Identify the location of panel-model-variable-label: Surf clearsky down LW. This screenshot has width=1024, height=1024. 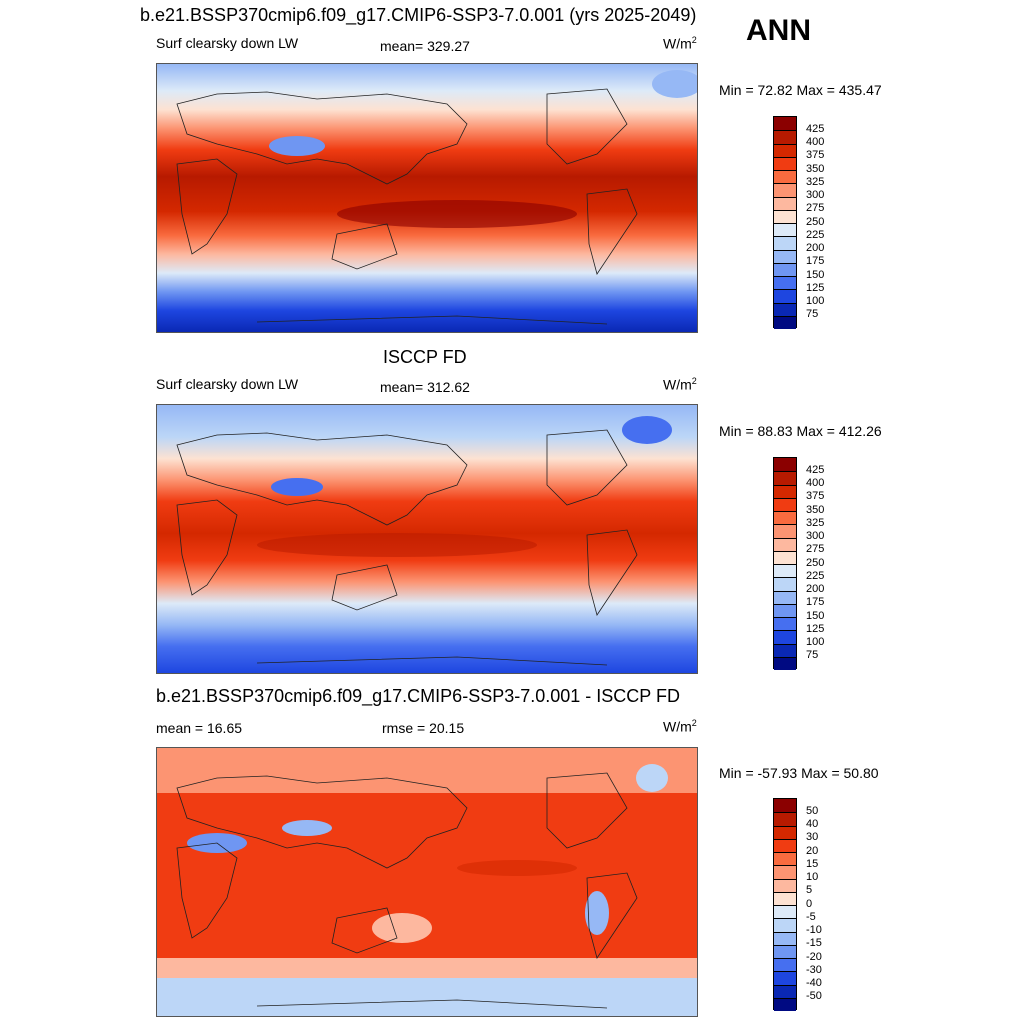
(227, 43).